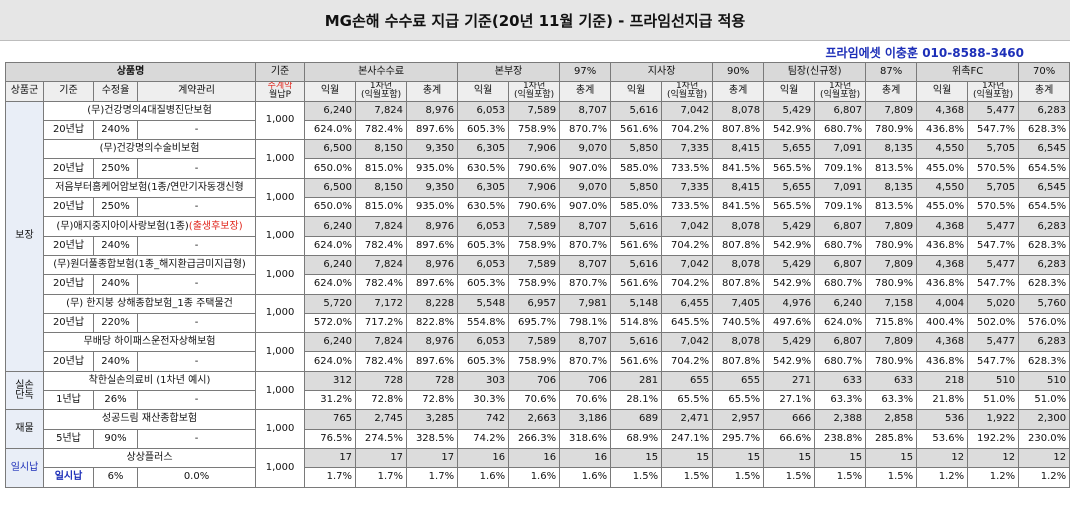 The image size is (1070, 514). Describe the element at coordinates (993, 207) in the screenshot. I see `percent-cell: 570.5%` at that location.